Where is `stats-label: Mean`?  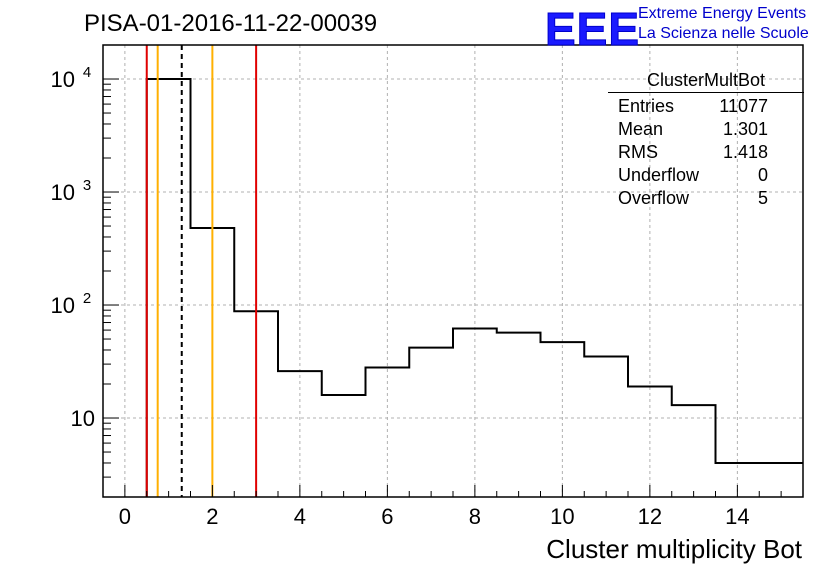 stats-label: Mean is located at coordinates (641, 129).